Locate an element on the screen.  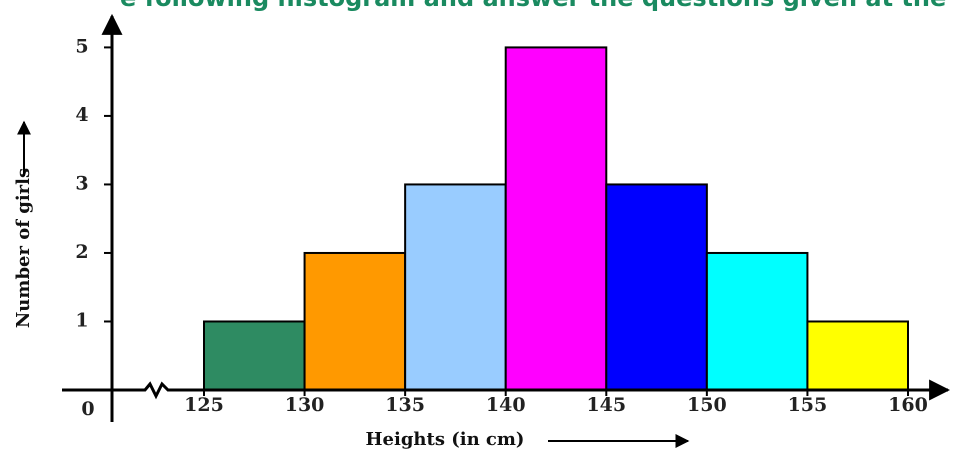
x-tick-label: 155 is located at coordinates (808, 405).